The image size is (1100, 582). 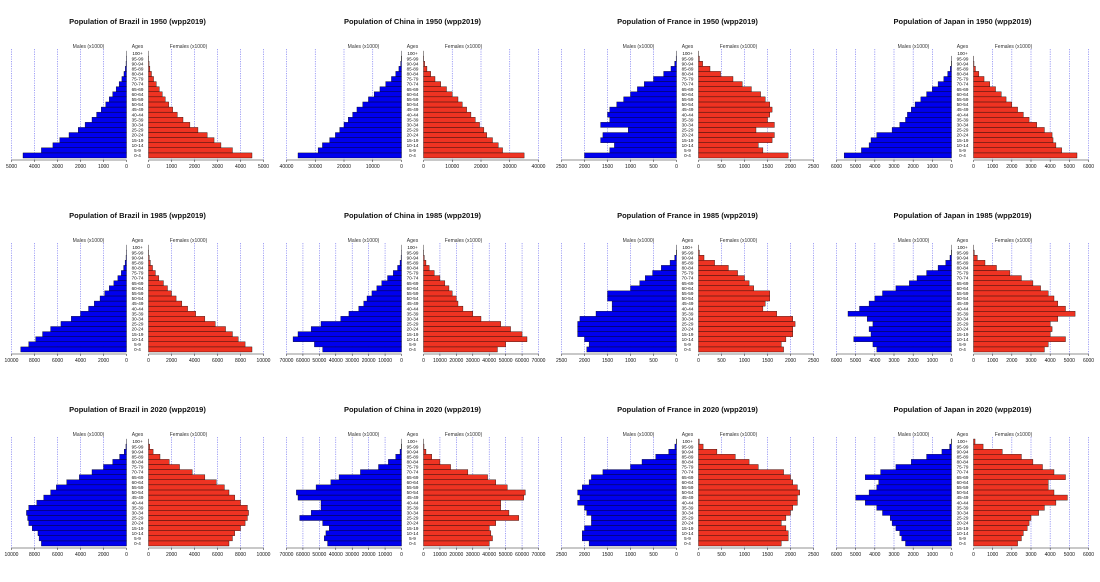 What do you see at coordinates (1030, 555) in the screenshot?
I see `tick-label: 3000` at bounding box center [1030, 555].